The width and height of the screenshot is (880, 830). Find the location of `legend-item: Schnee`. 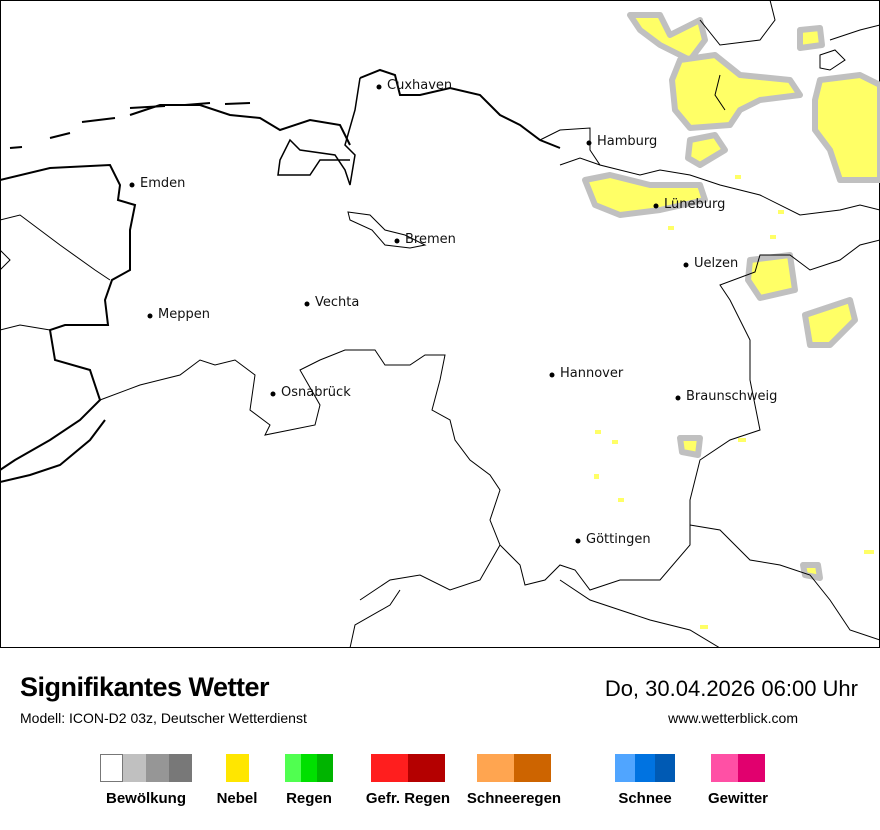

legend-item: Schnee is located at coordinates (645, 780).